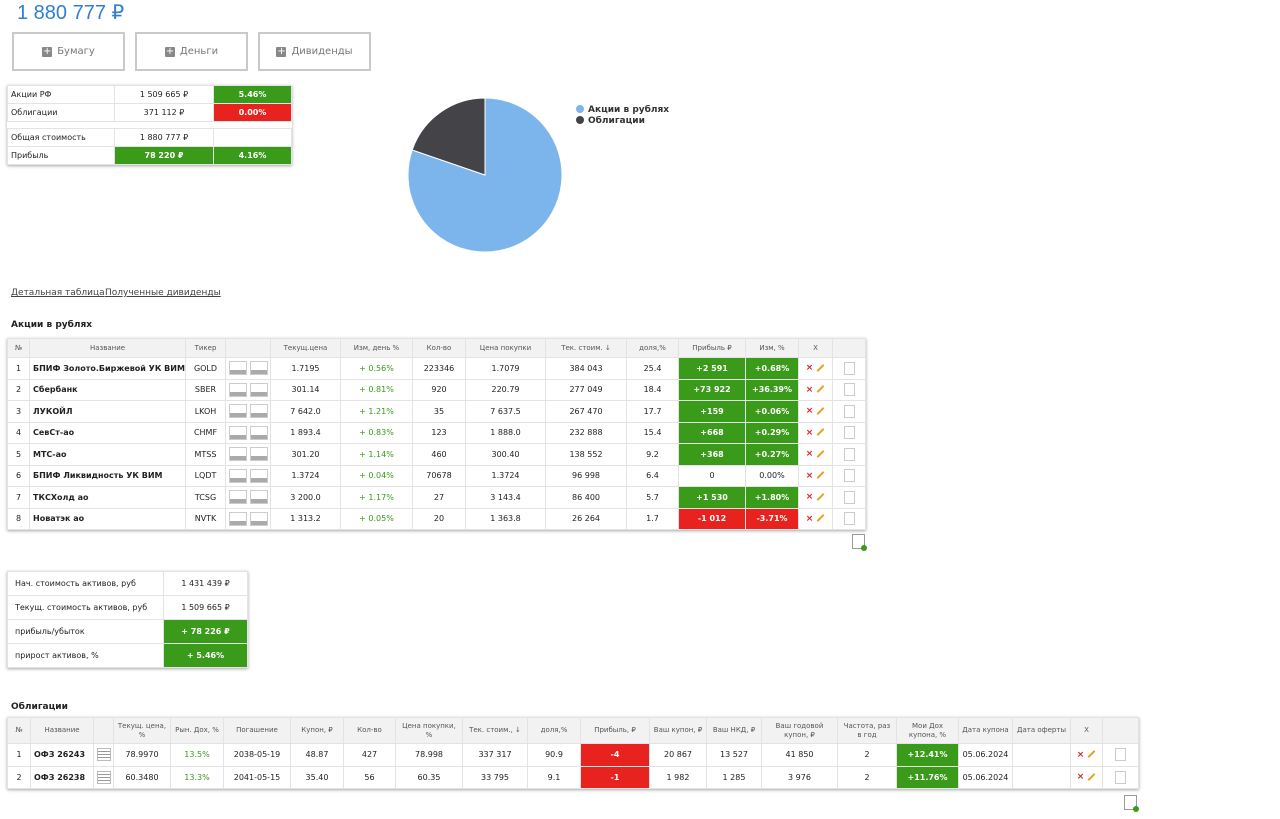  What do you see at coordinates (652, 411) in the screenshot?
I see `cell: 17.7` at bounding box center [652, 411].